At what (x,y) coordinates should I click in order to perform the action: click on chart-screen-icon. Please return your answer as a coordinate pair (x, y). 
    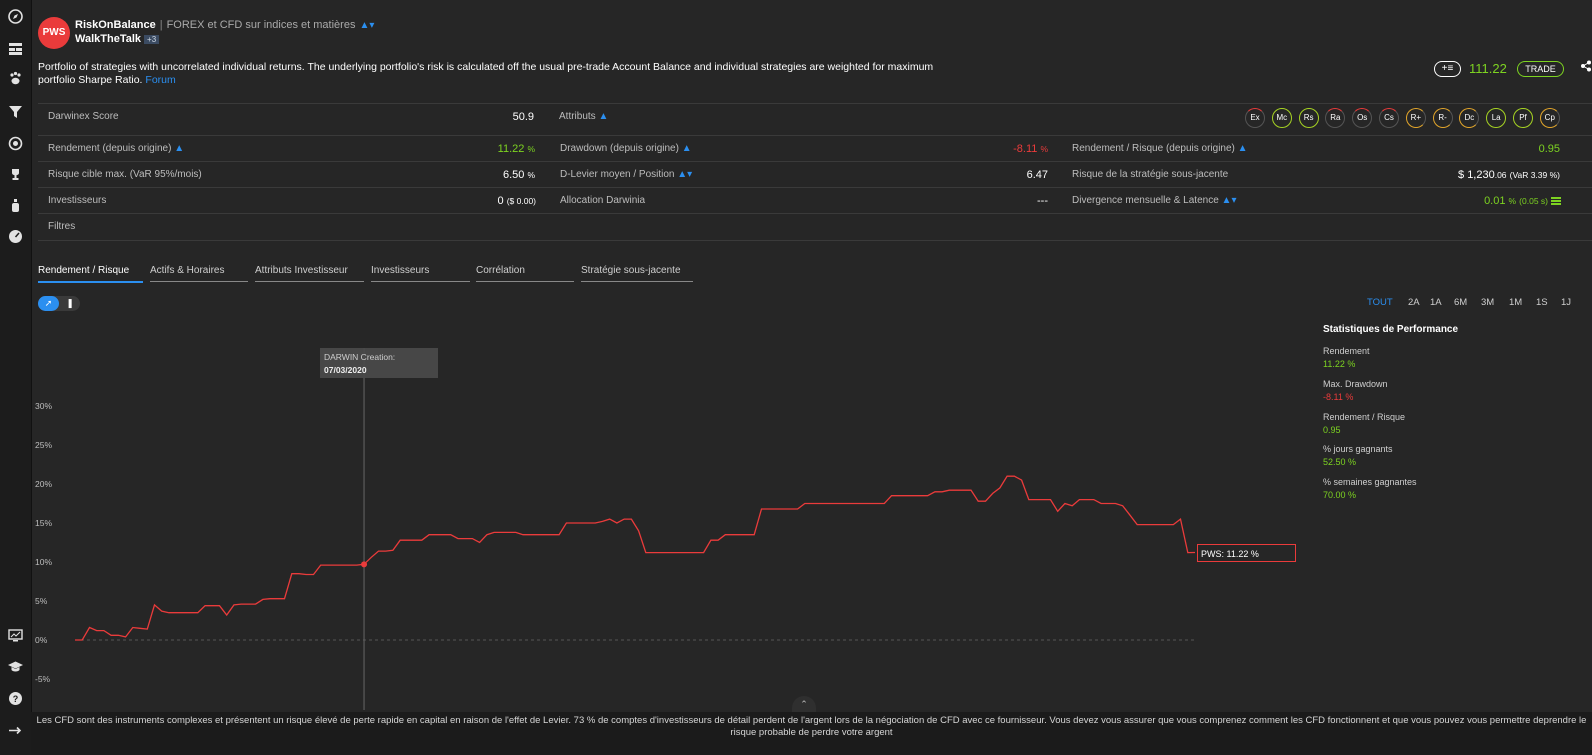
    Looking at the image, I should click on (15, 635).